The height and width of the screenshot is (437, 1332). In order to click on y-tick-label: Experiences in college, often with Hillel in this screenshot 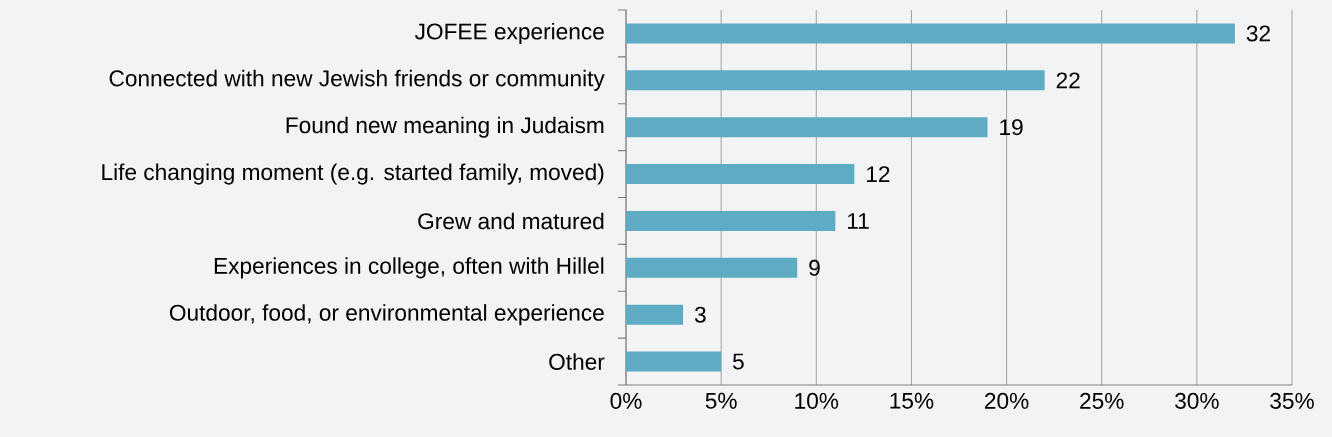, I will do `click(409, 268)`.